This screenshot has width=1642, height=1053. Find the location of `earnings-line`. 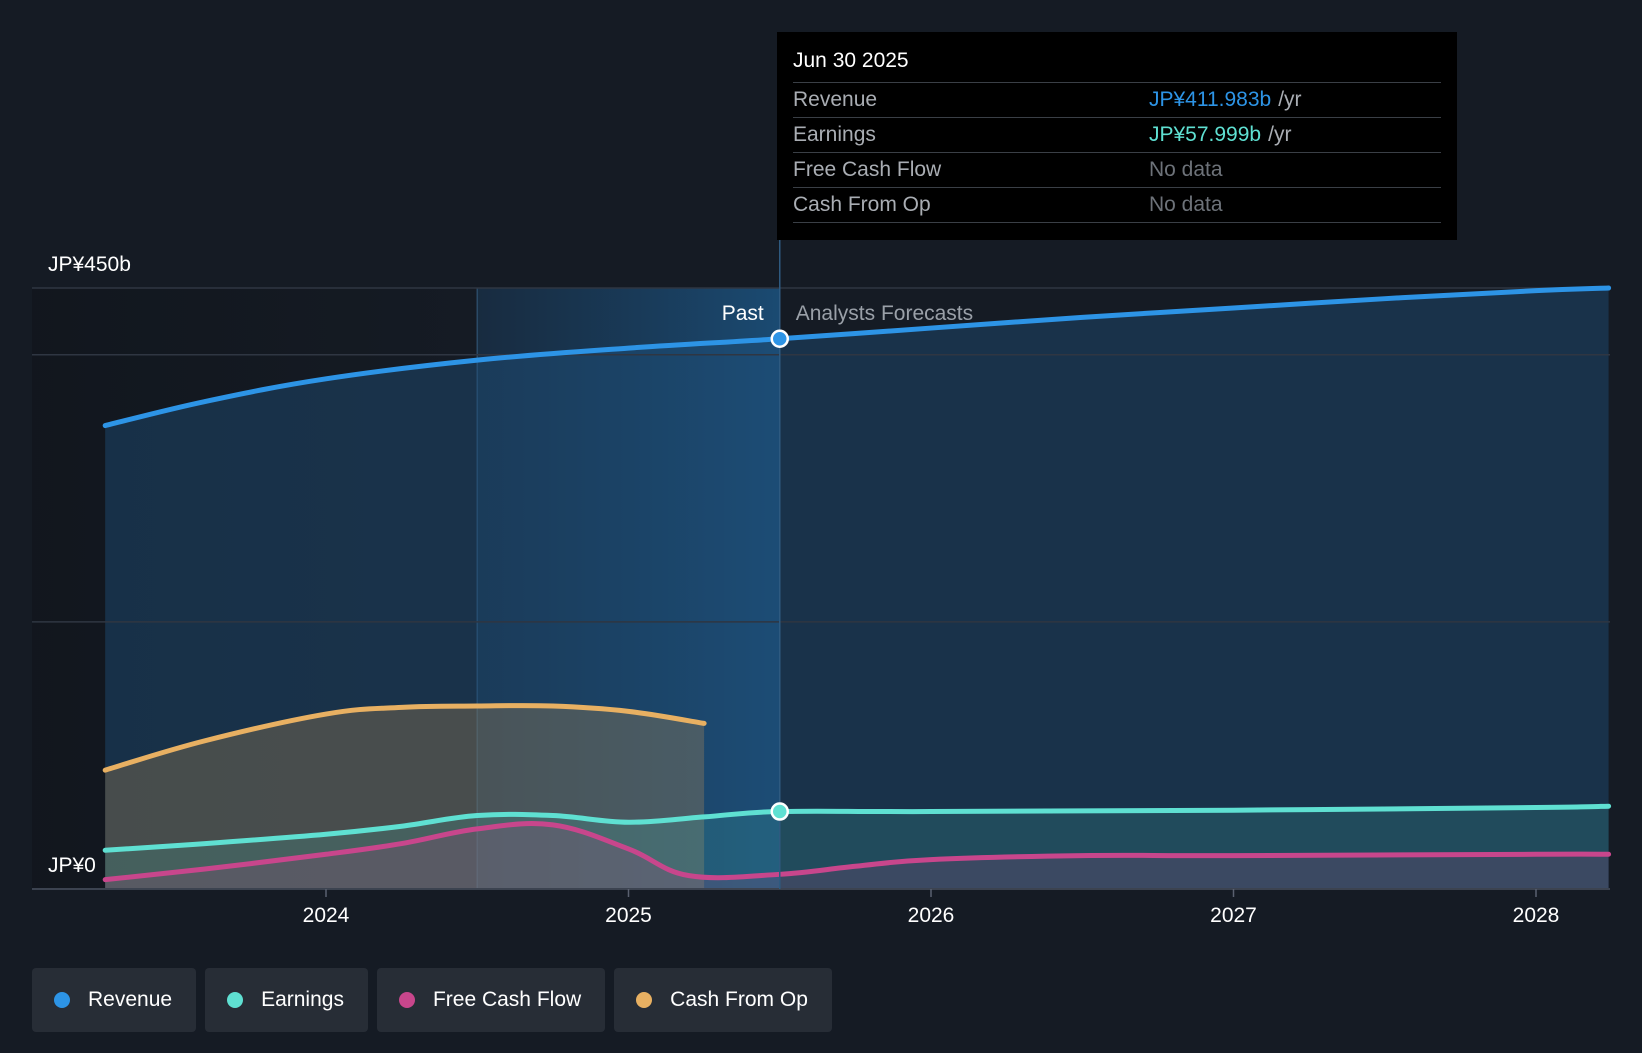

earnings-line is located at coordinates (857, 828).